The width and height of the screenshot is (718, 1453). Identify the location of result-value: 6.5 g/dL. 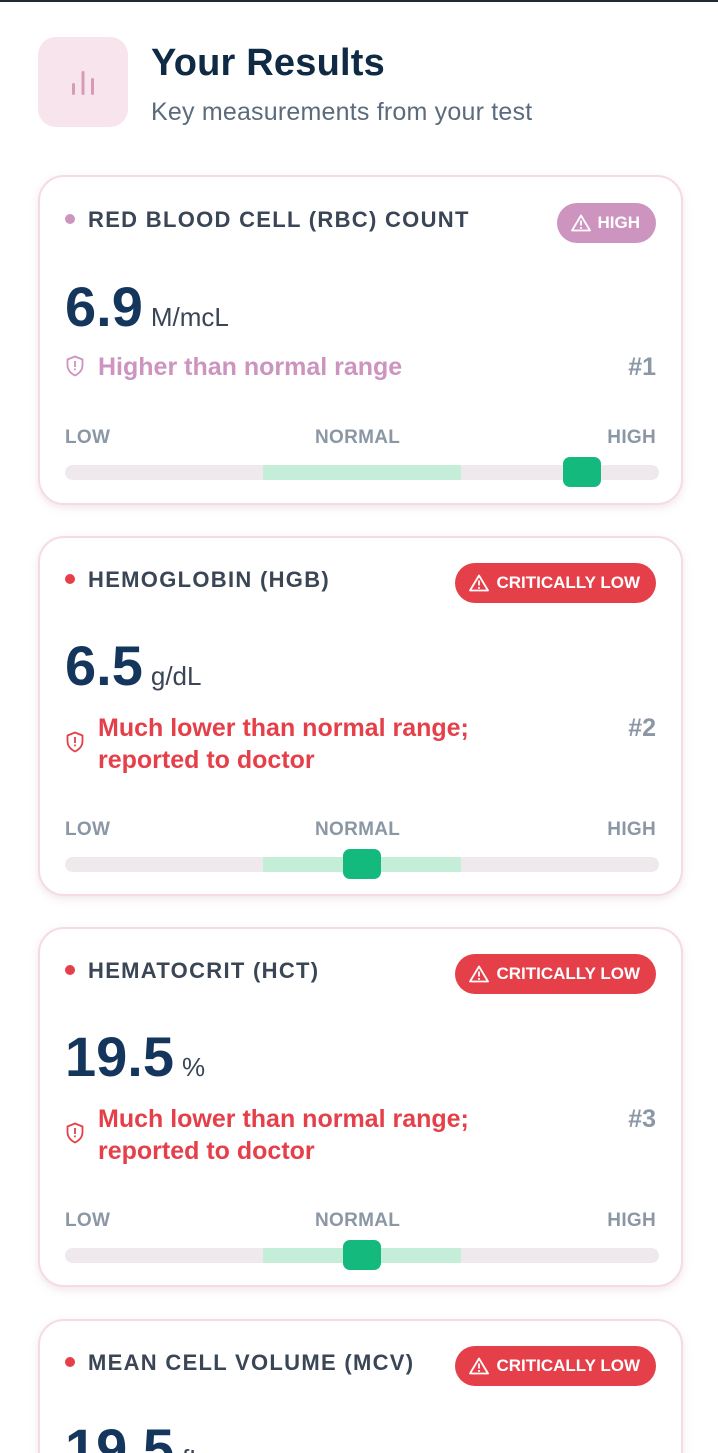
(133, 666).